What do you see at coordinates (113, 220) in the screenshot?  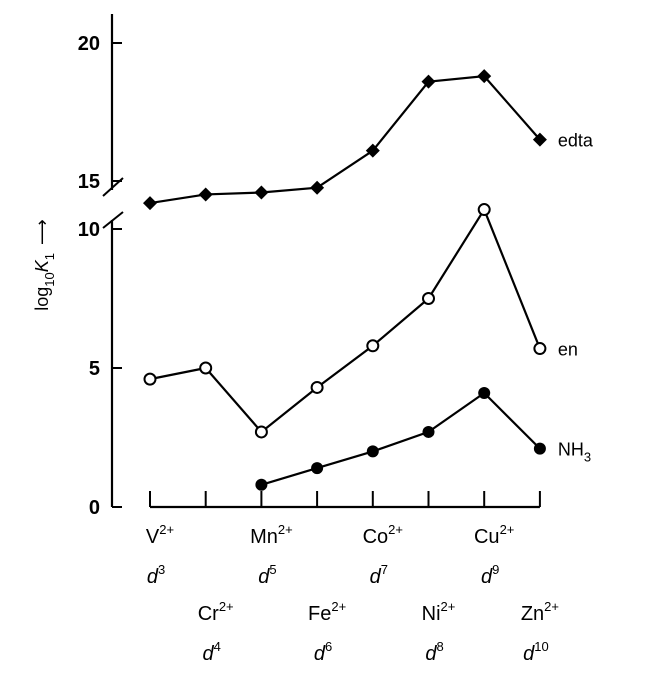 I see `axis-break-mark-lower` at bounding box center [113, 220].